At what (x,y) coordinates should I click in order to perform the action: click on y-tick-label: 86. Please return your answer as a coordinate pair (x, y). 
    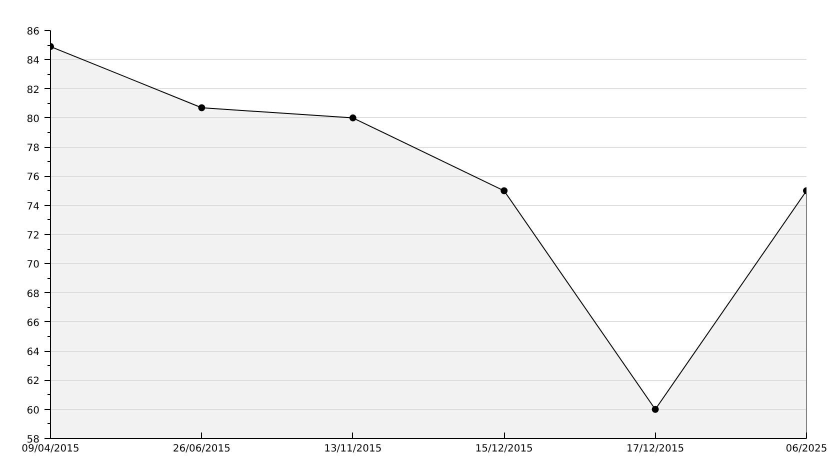
    Looking at the image, I should click on (33, 32).